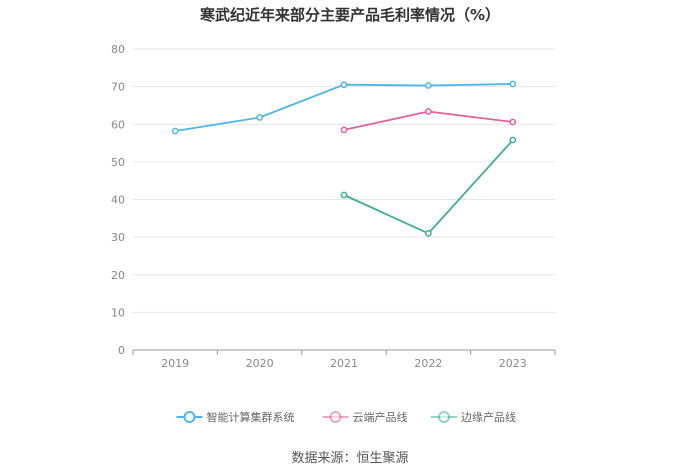 This screenshot has width=700, height=473. Describe the element at coordinates (428, 363) in the screenshot. I see `x-tick-label: 2022` at that location.